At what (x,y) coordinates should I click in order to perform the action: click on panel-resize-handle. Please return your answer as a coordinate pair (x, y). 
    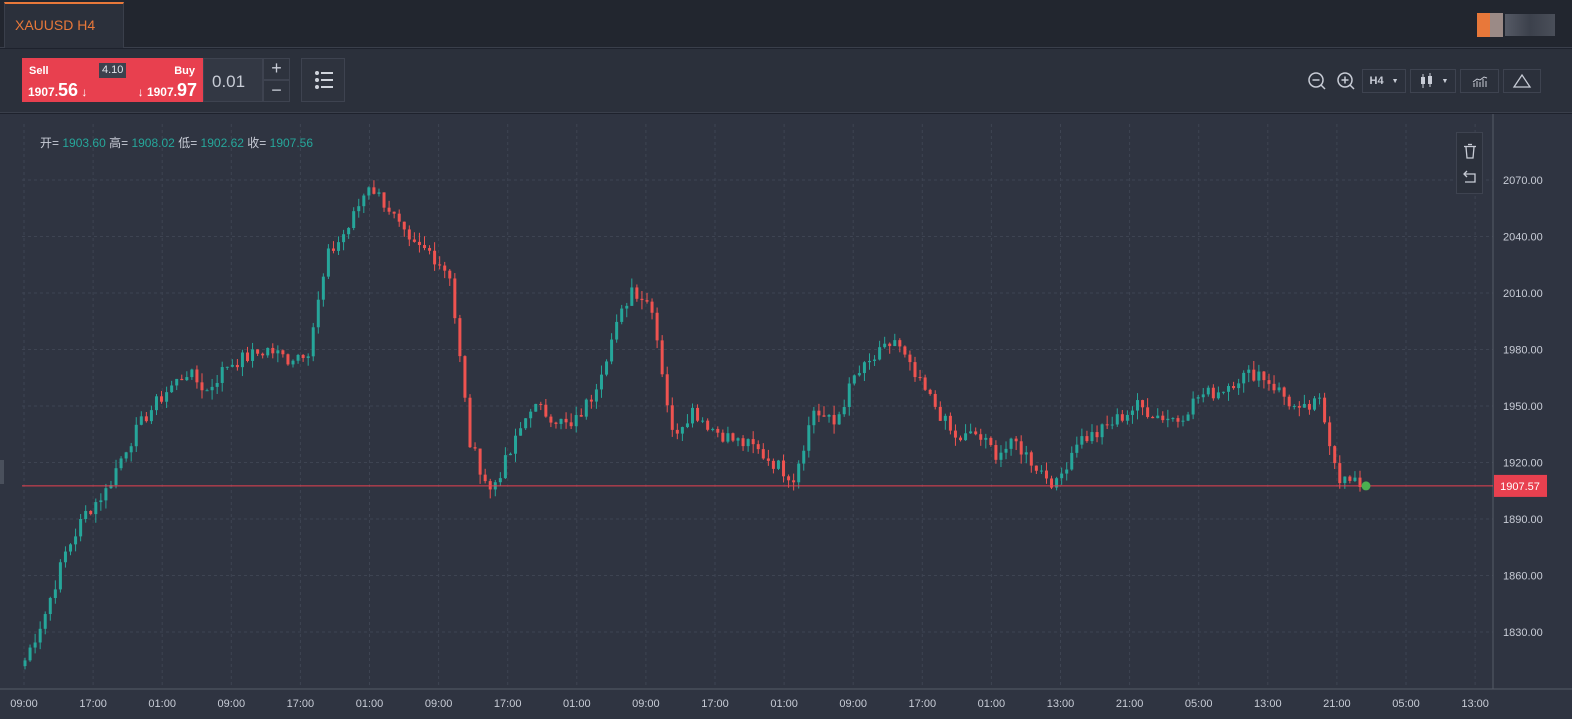
    Looking at the image, I should click on (2, 472).